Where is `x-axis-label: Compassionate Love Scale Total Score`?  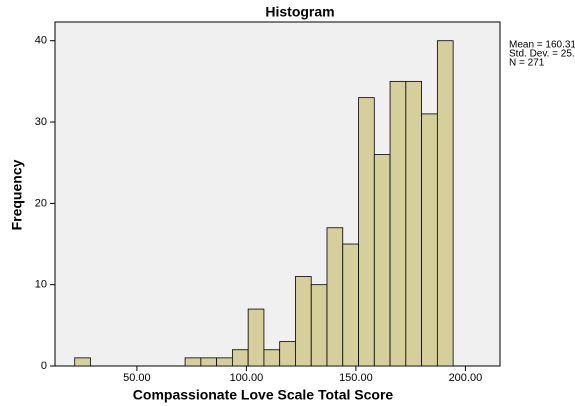 x-axis-label: Compassionate Love Scale Total Score is located at coordinates (263, 395).